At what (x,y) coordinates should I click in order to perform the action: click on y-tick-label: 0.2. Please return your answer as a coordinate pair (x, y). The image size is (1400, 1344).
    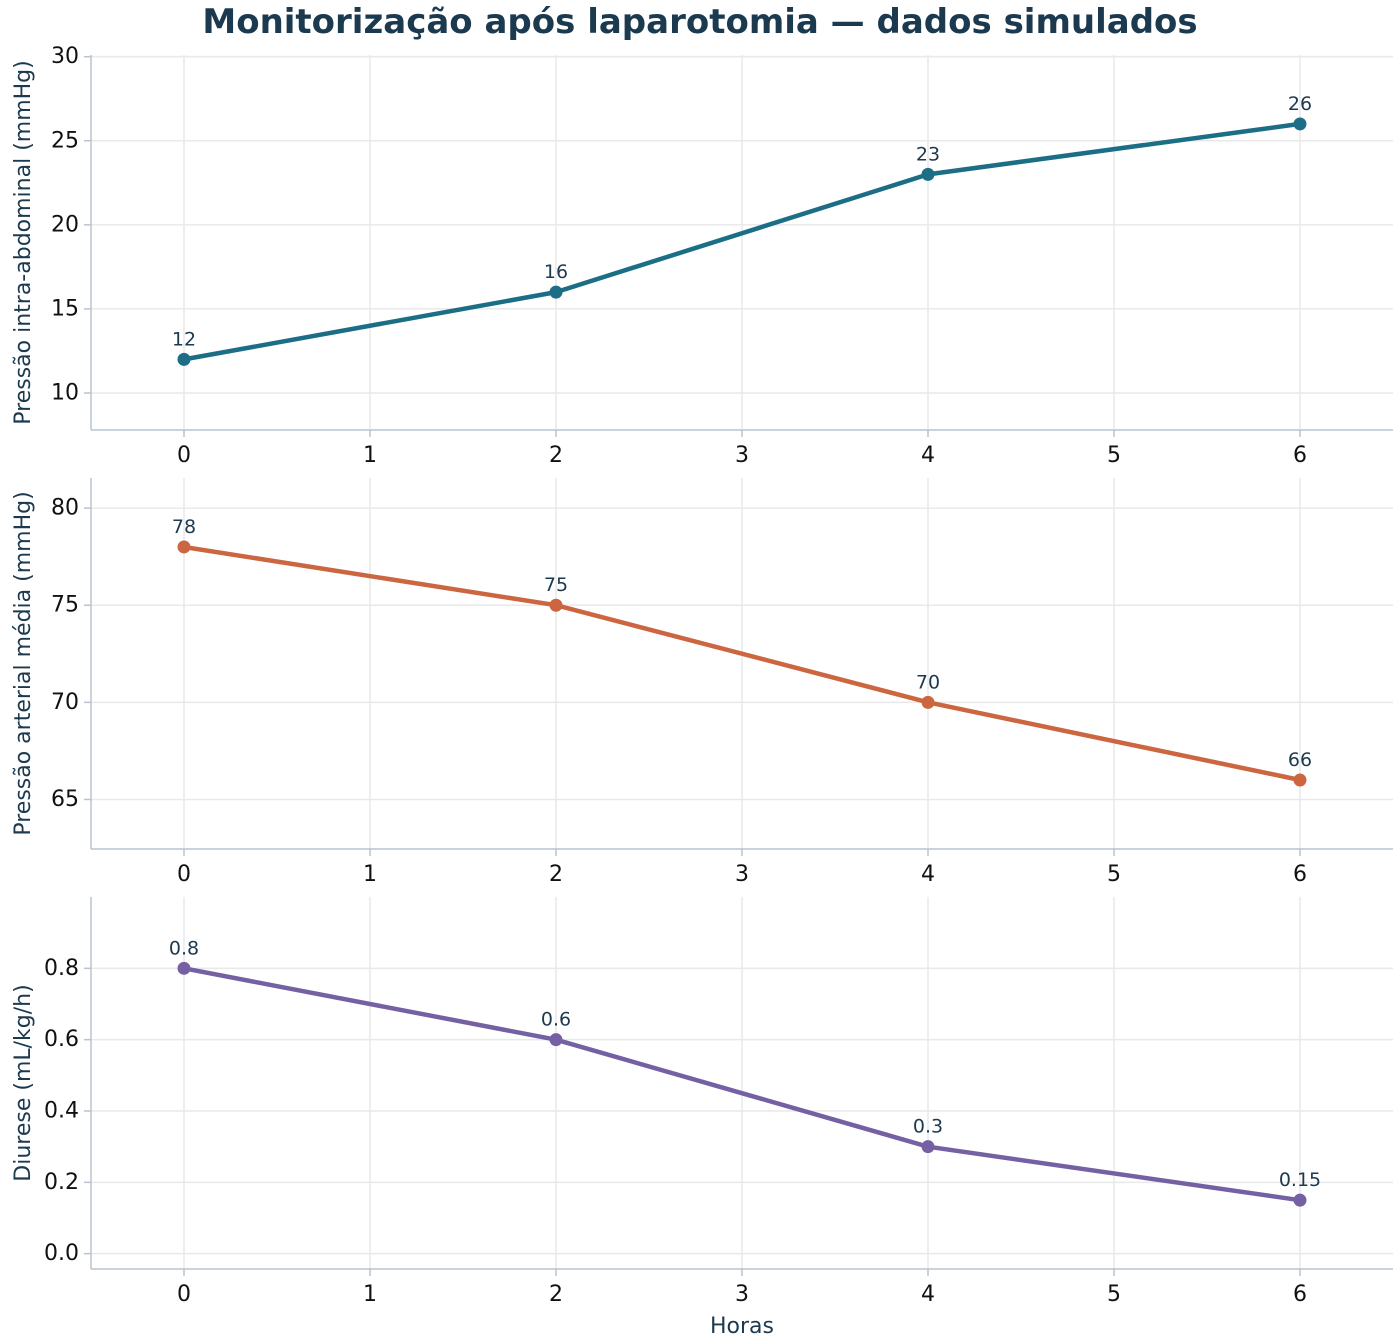
    Looking at the image, I should click on (61, 1182).